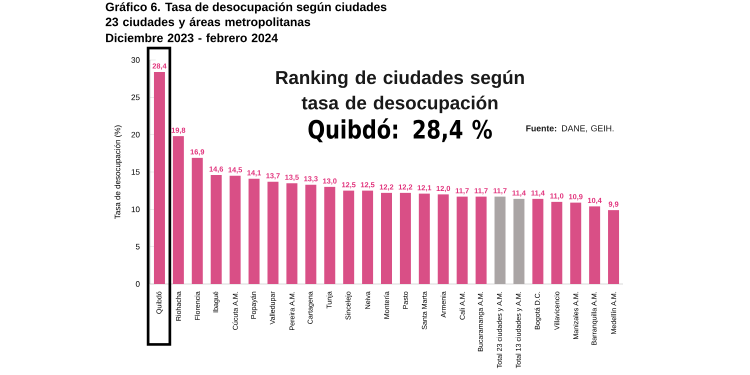 The width and height of the screenshot is (750, 375). What do you see at coordinates (400, 130) in the screenshot?
I see `annotation: Quibdó: 28,4 %` at bounding box center [400, 130].